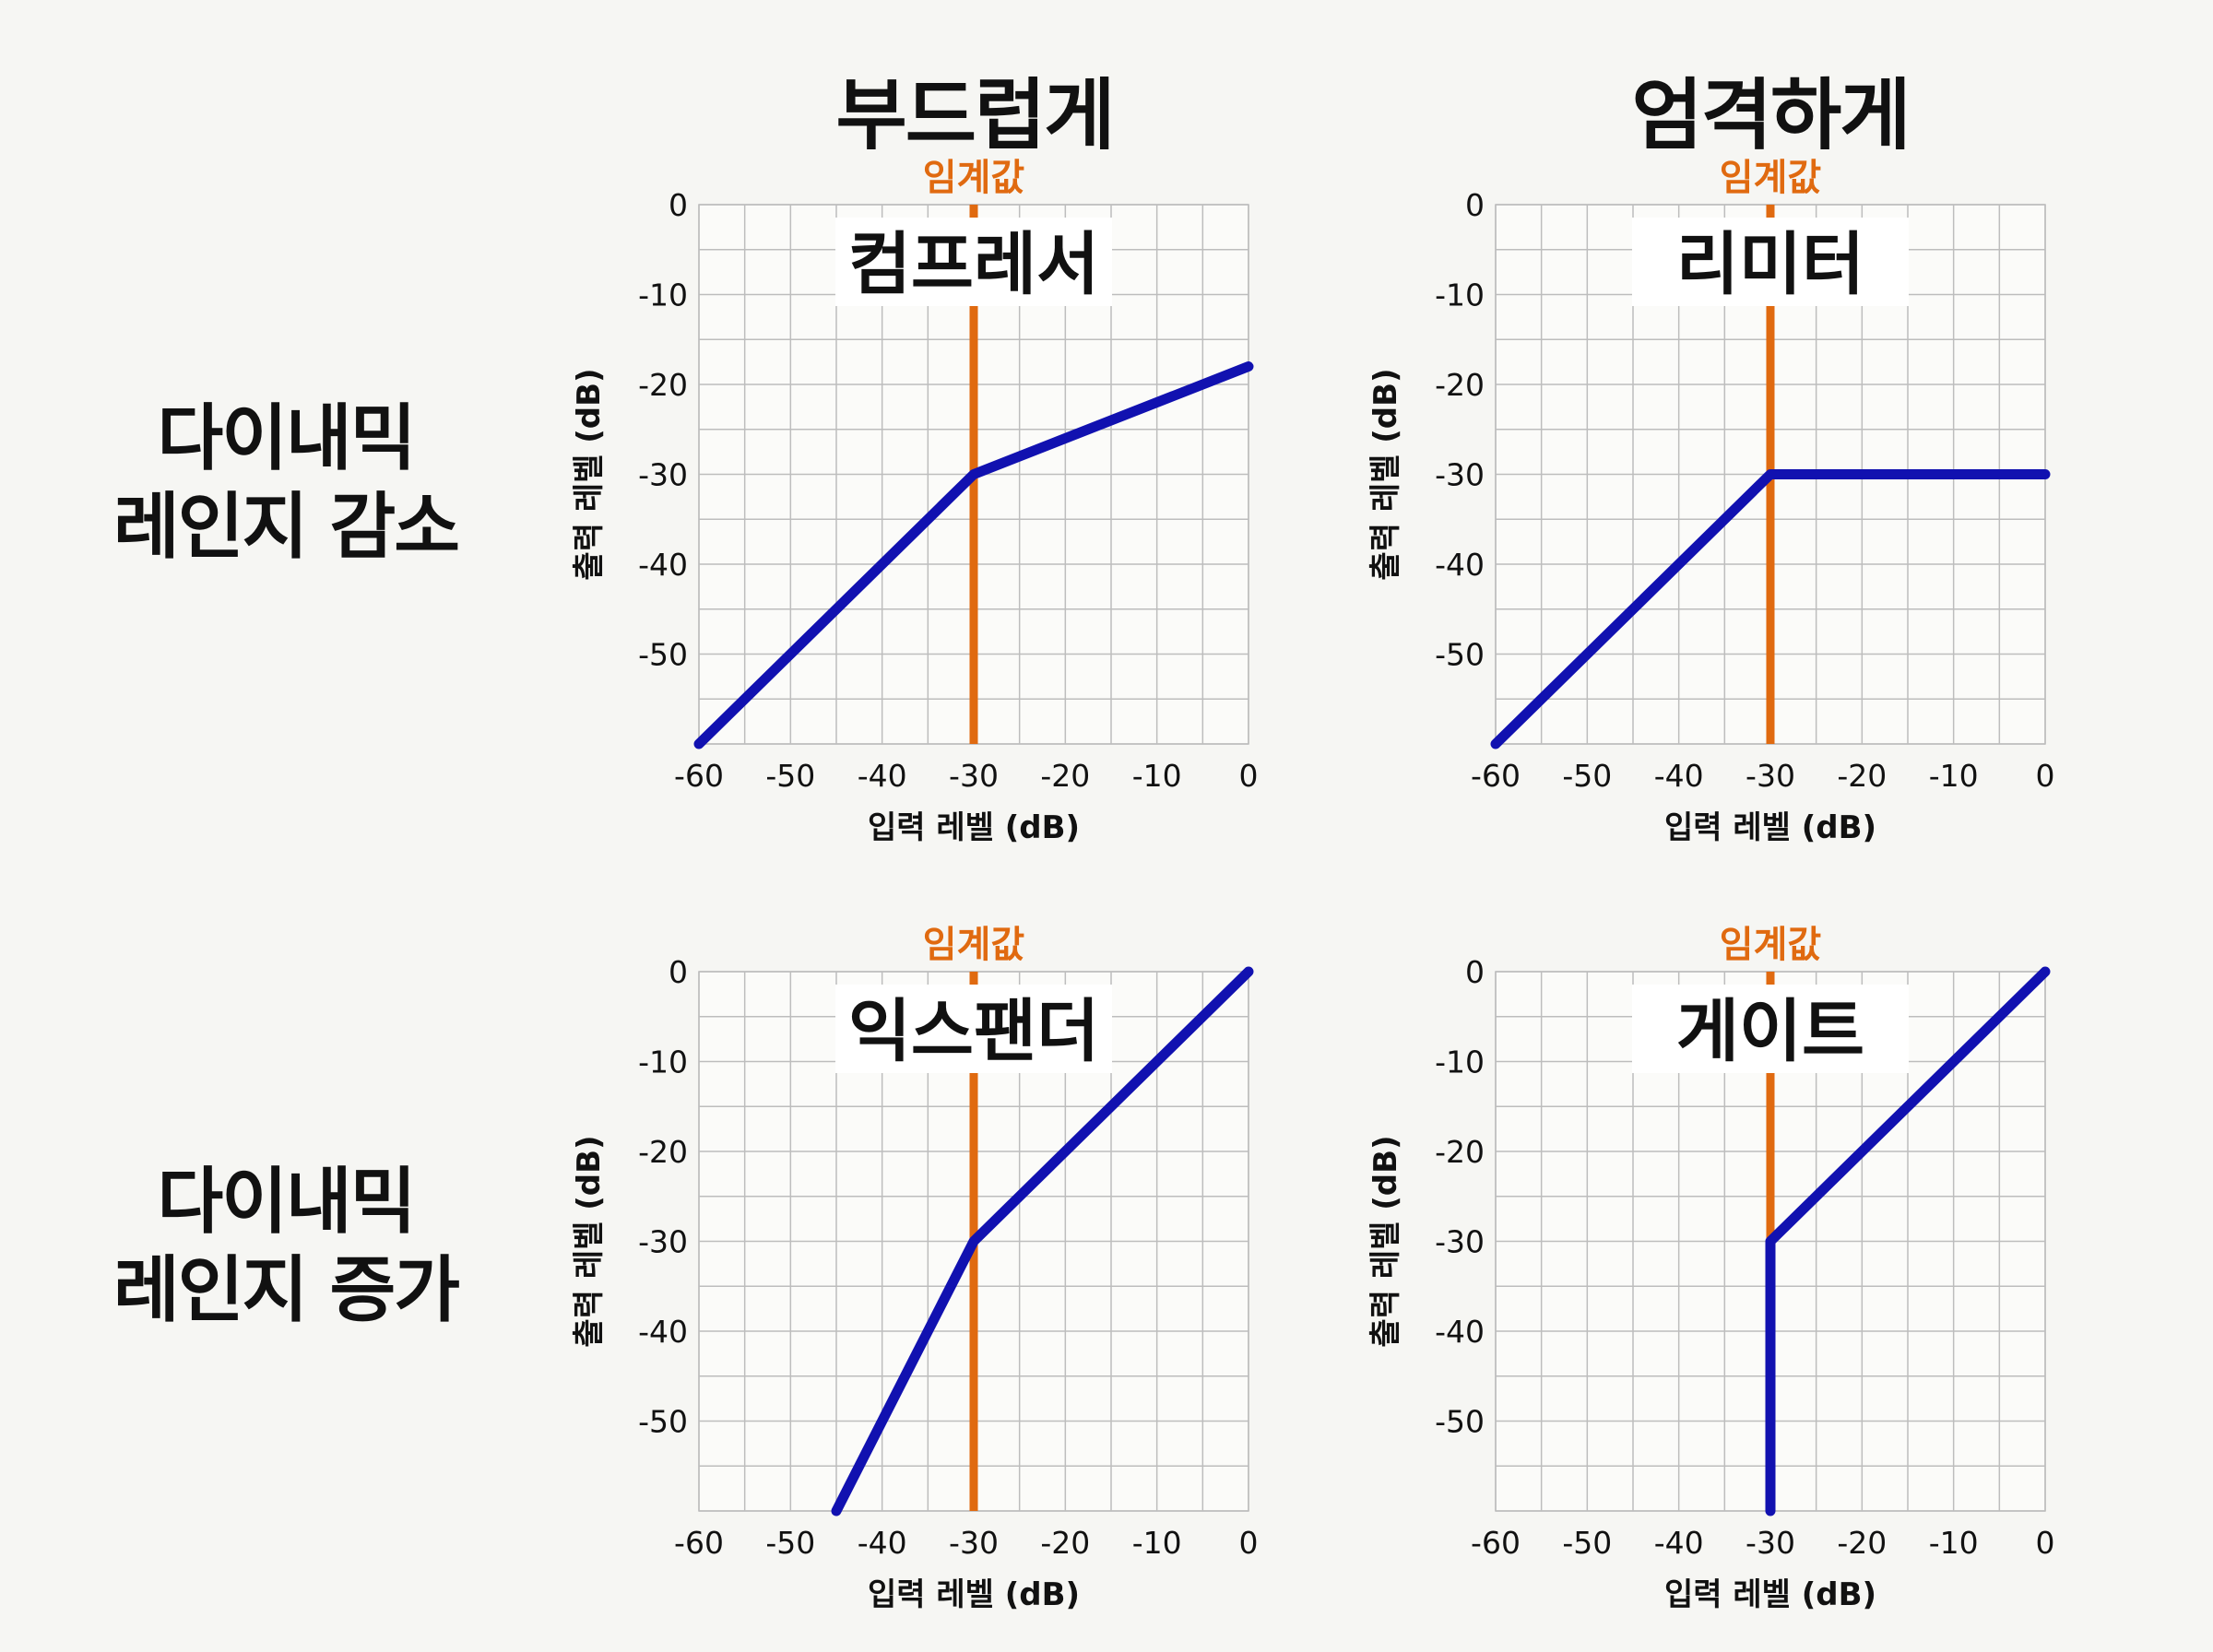  What do you see at coordinates (973, 1031) in the screenshot?
I see `chart-title: 익스팬더` at bounding box center [973, 1031].